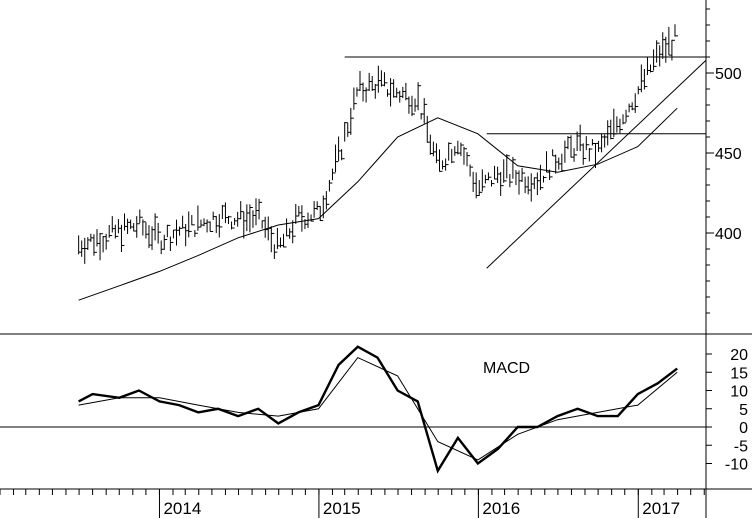 This screenshot has height=518, width=752. What do you see at coordinates (342, 508) in the screenshot?
I see `year-label: 2015` at bounding box center [342, 508].